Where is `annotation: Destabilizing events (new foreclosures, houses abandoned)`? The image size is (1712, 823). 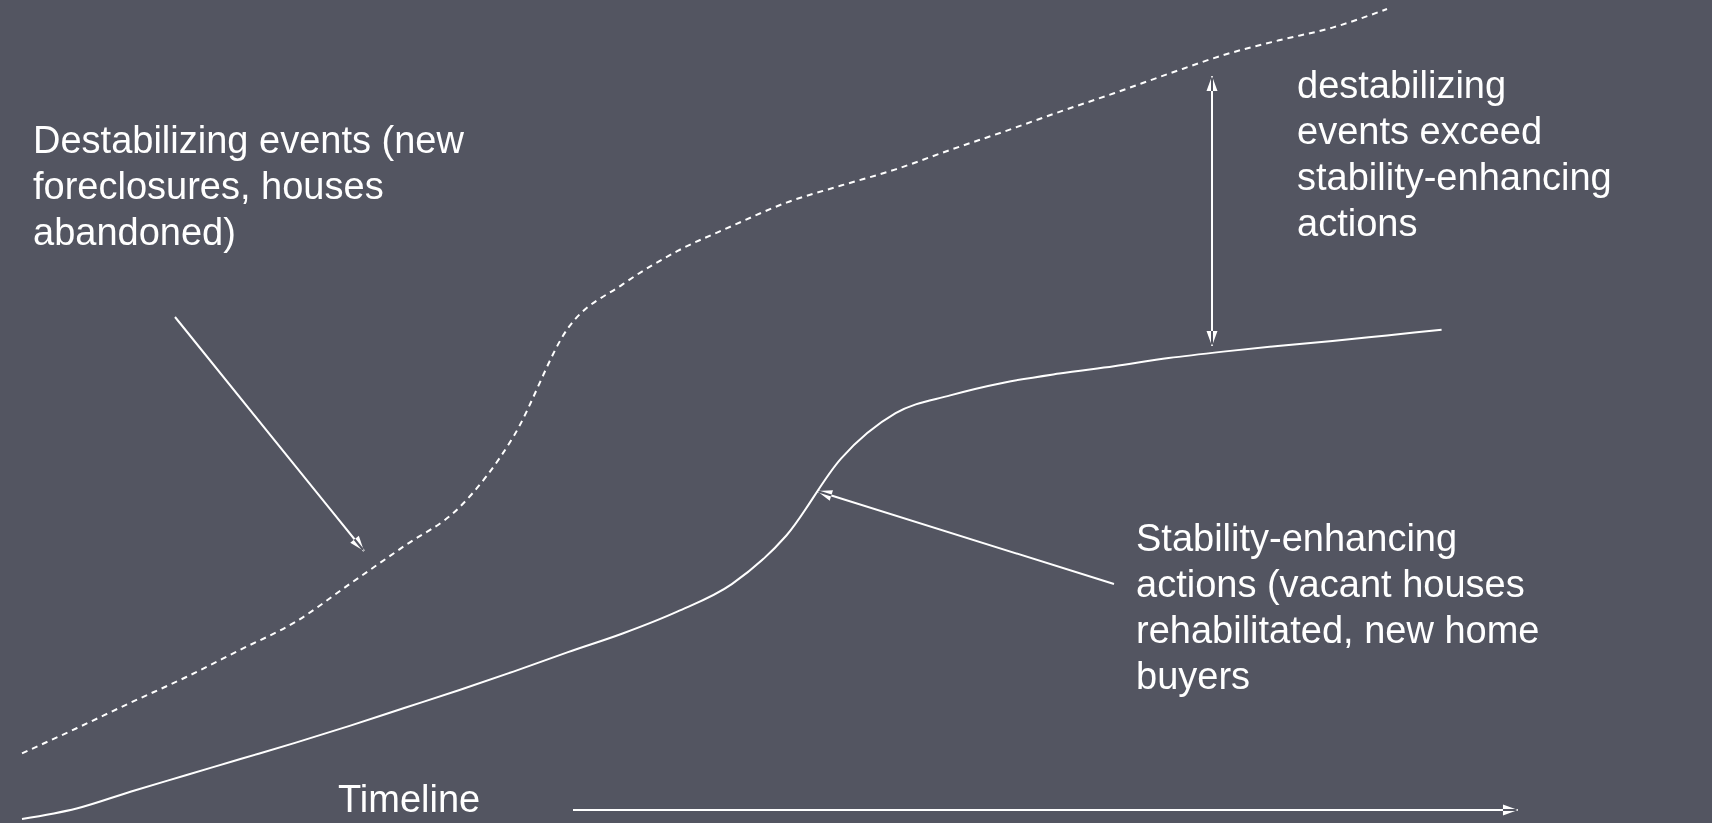 annotation: Destabilizing events (new foreclosures, houses abandoned) is located at coordinates (249, 186).